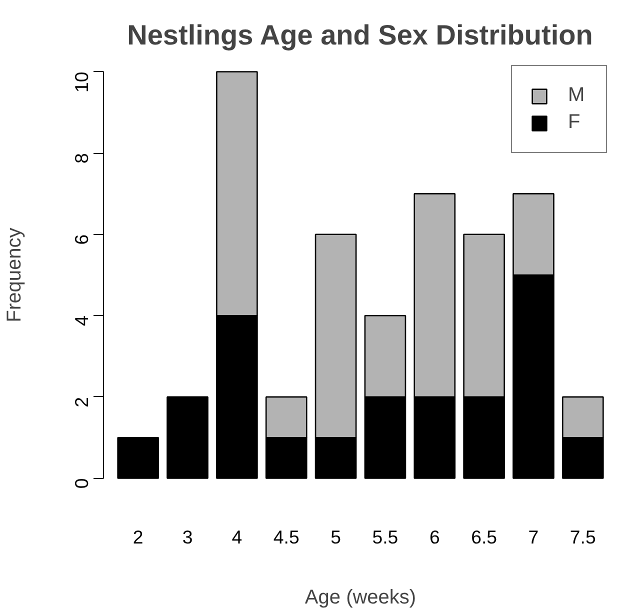 The image size is (632, 611). I want to click on x-tick-label: 3, so click(187, 537).